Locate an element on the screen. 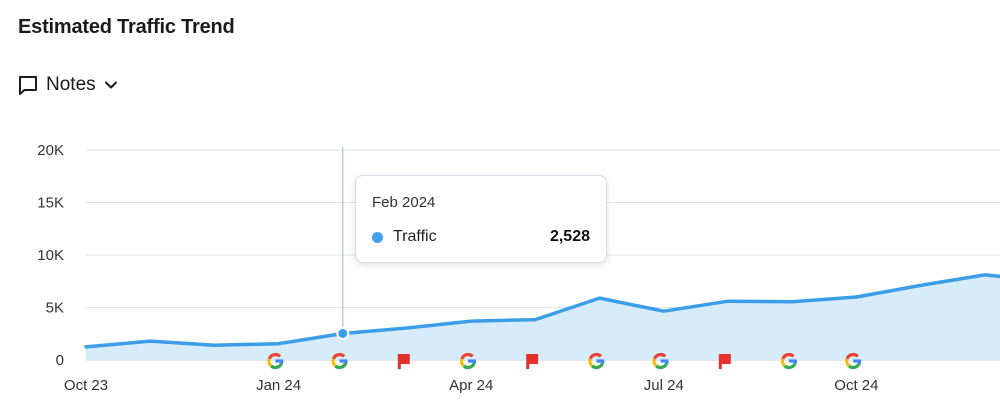  x-tick-label: Jan 24 is located at coordinates (278, 385).